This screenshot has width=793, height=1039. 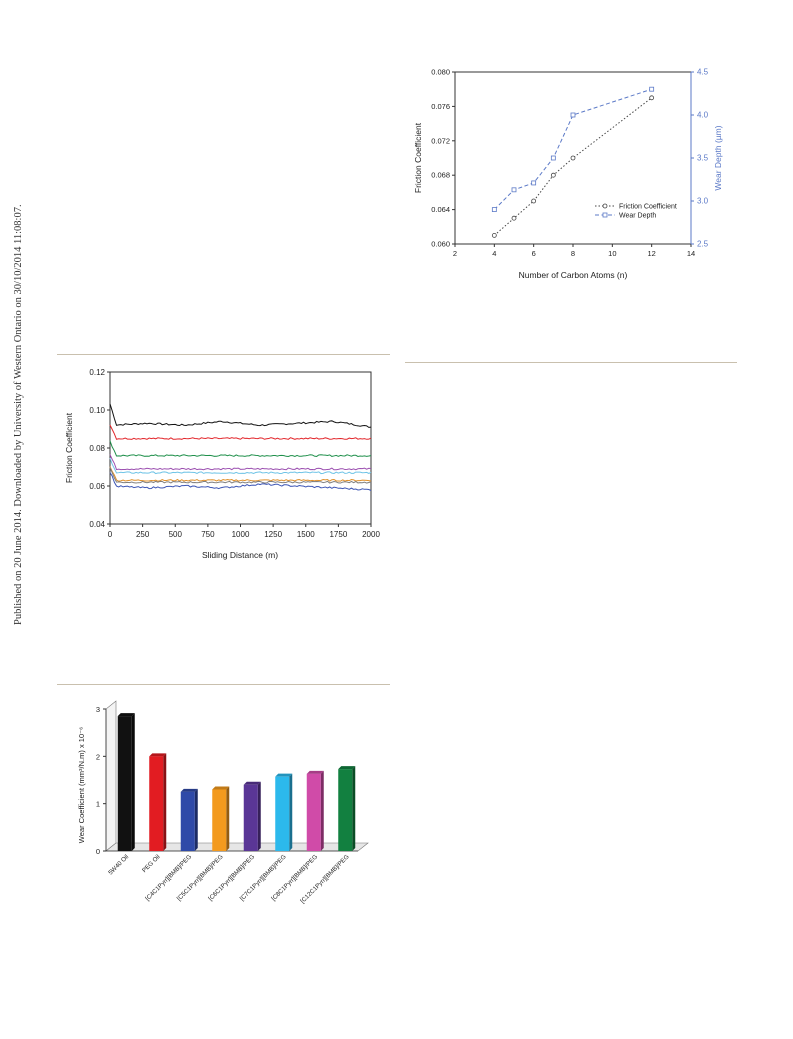 I want to click on chart2-xtick-label: 250, so click(x=143, y=534).